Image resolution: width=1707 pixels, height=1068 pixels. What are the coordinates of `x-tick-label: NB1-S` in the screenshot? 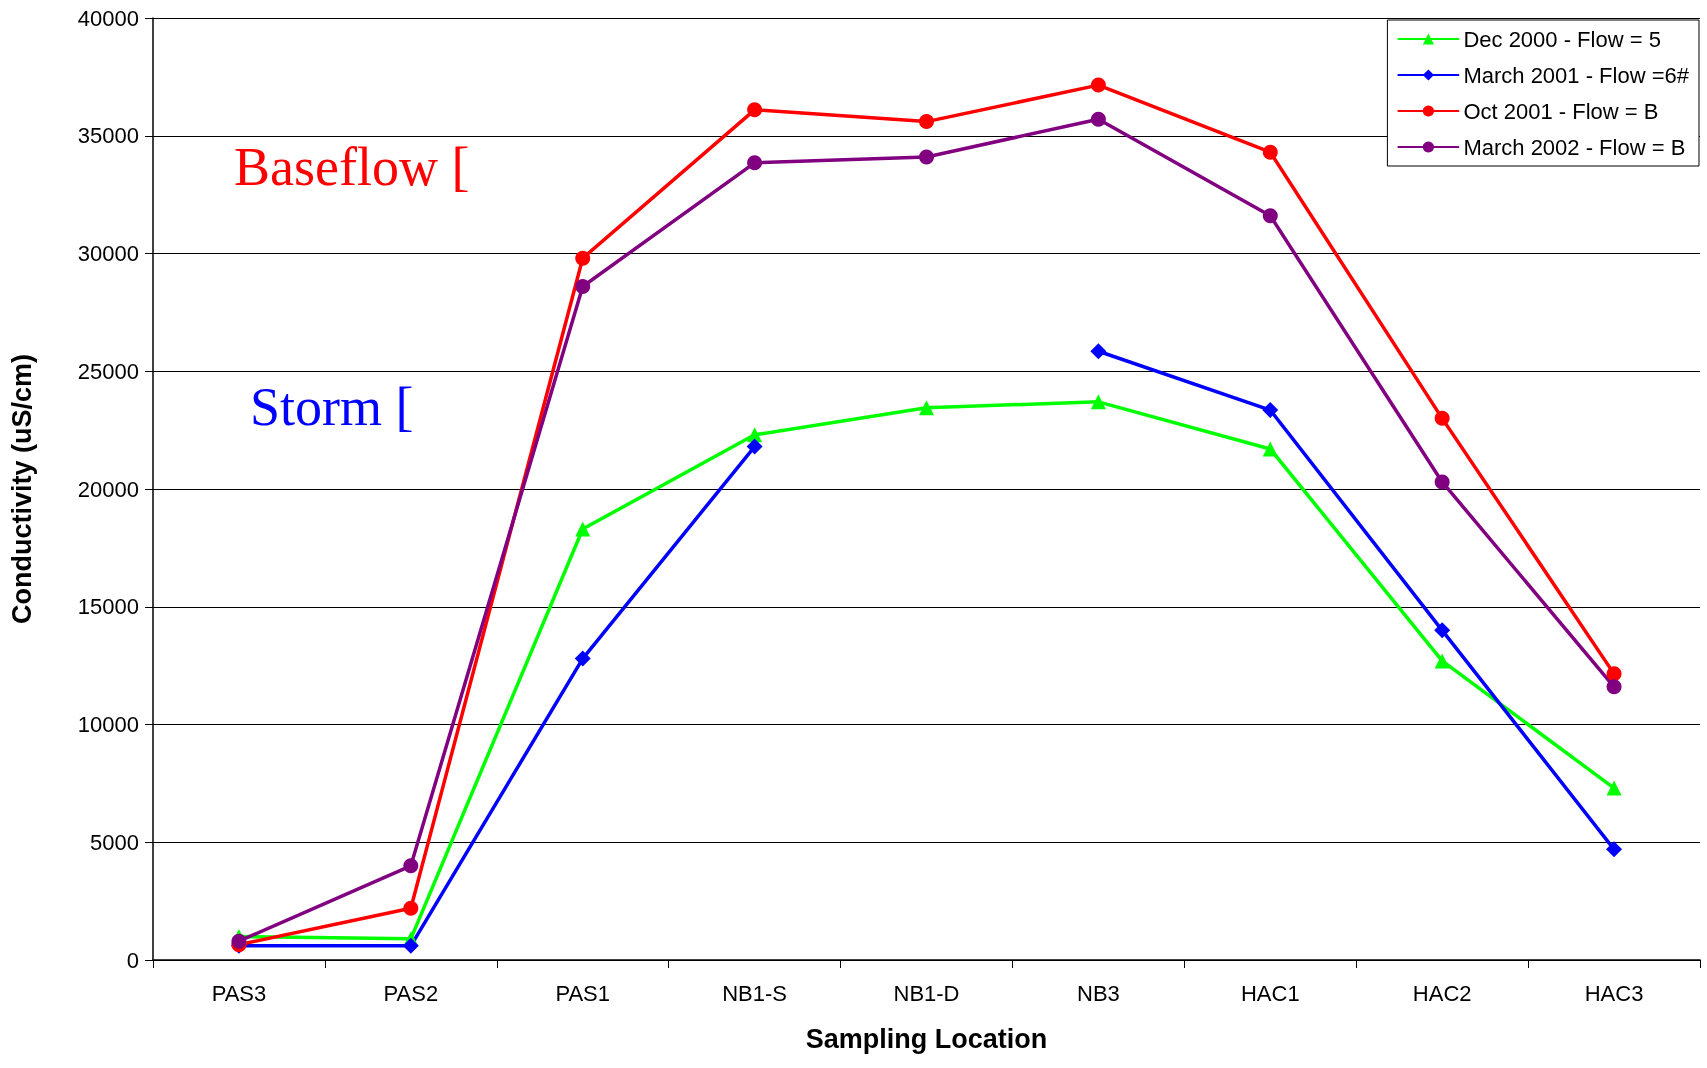 It's located at (755, 993).